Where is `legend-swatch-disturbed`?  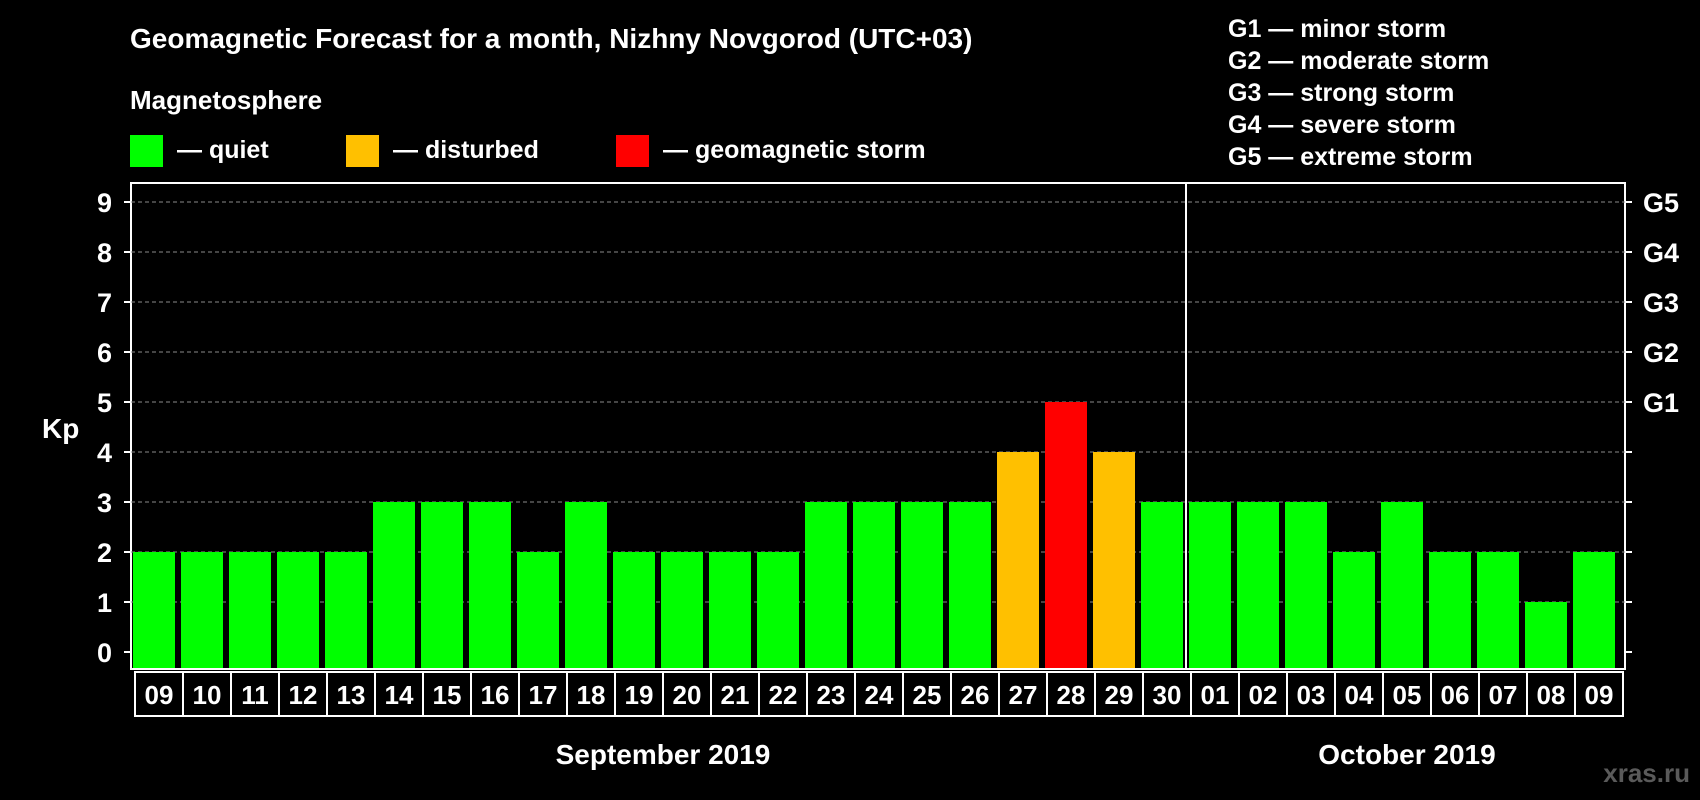 legend-swatch-disturbed is located at coordinates (362, 151).